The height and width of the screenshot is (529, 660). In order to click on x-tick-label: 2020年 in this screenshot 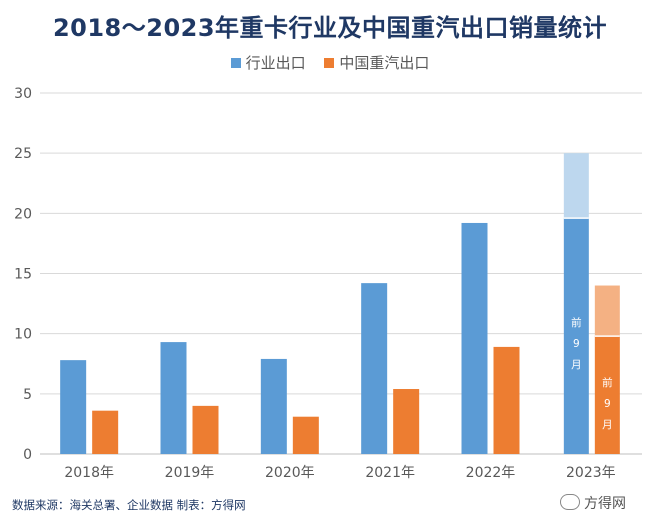, I will do `click(290, 473)`.